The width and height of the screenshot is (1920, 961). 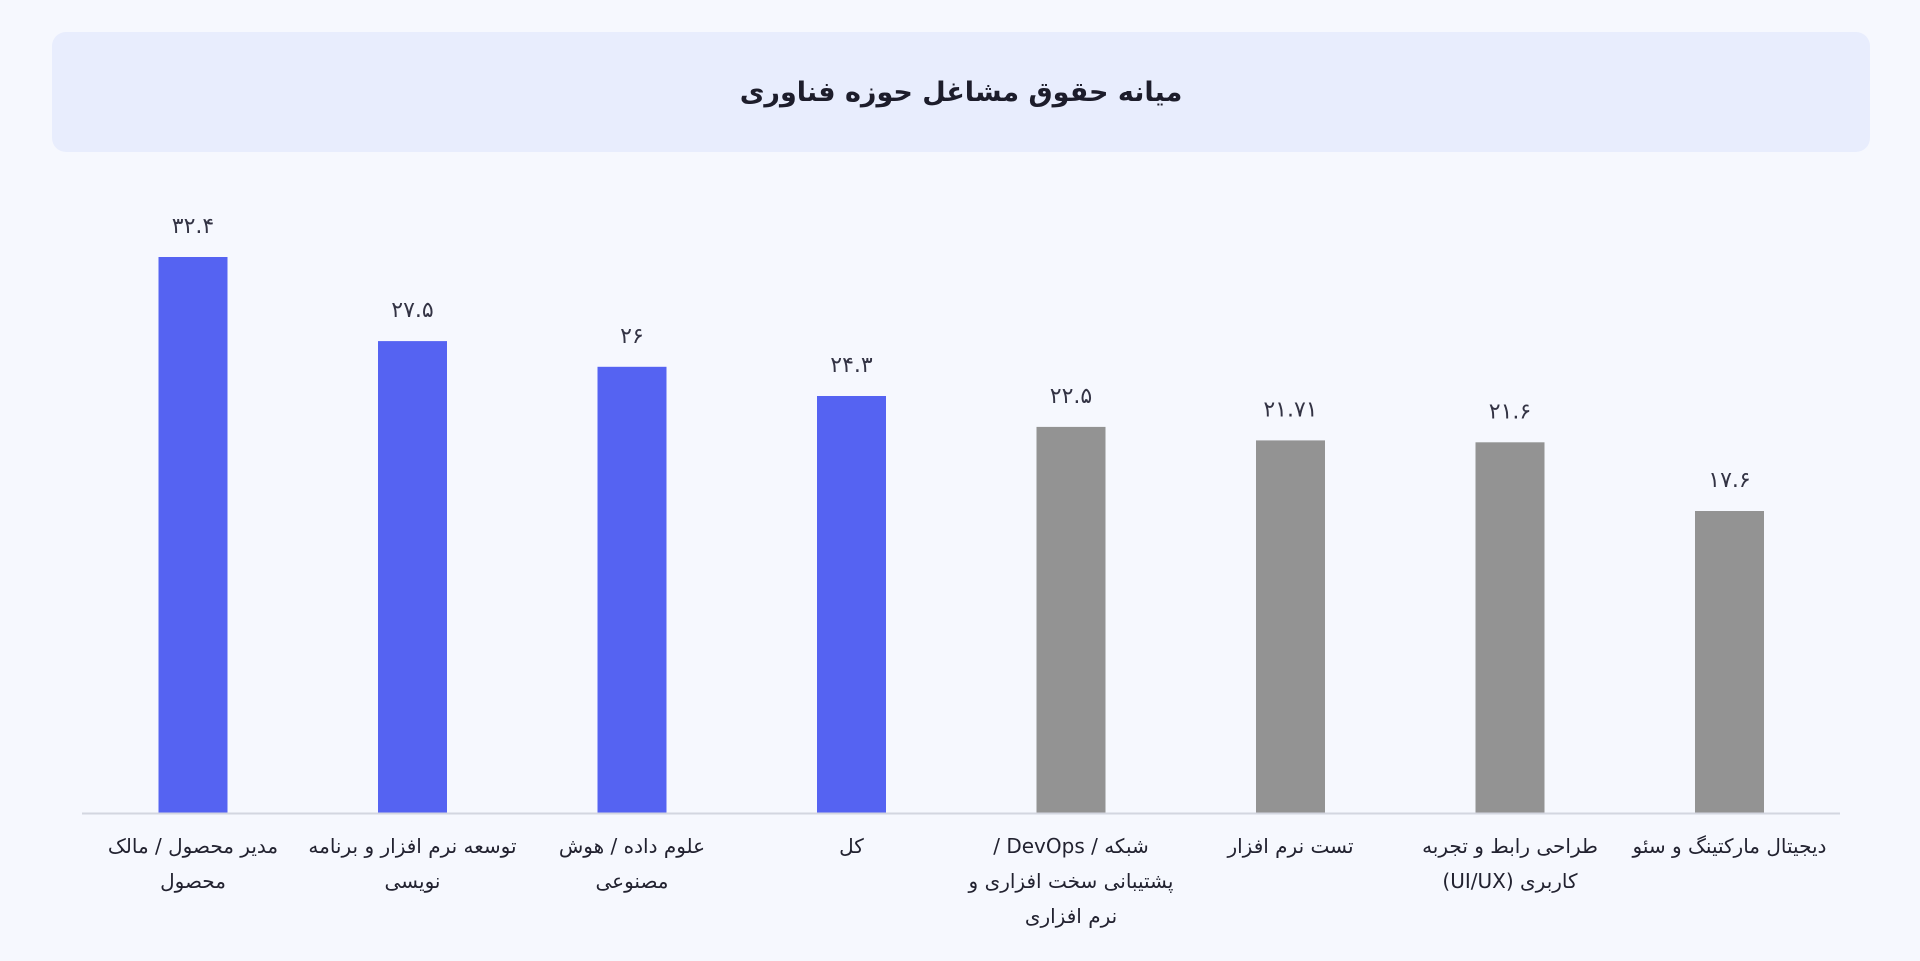 What do you see at coordinates (193, 863) in the screenshot?
I see `category-label-1: مدیر محصول / مالک محصول` at bounding box center [193, 863].